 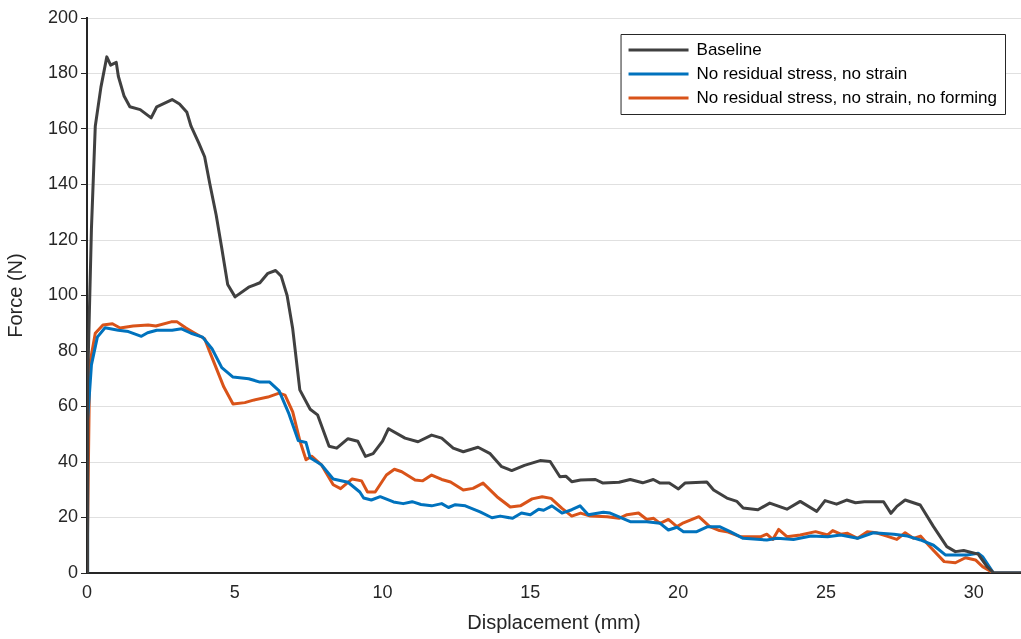 What do you see at coordinates (825, 591) in the screenshot?
I see `x-tick-label: 25` at bounding box center [825, 591].